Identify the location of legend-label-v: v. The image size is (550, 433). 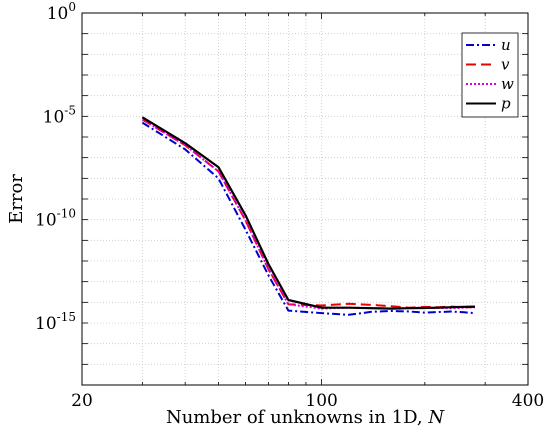
(505, 65).